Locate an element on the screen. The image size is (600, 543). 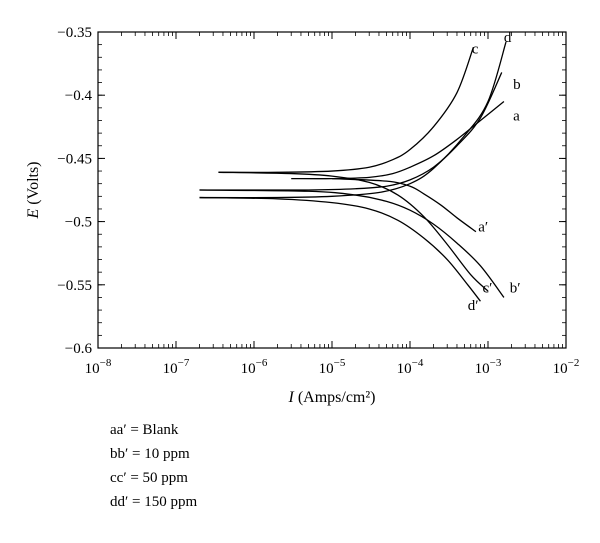
curve-d is located at coordinates (353, 120).